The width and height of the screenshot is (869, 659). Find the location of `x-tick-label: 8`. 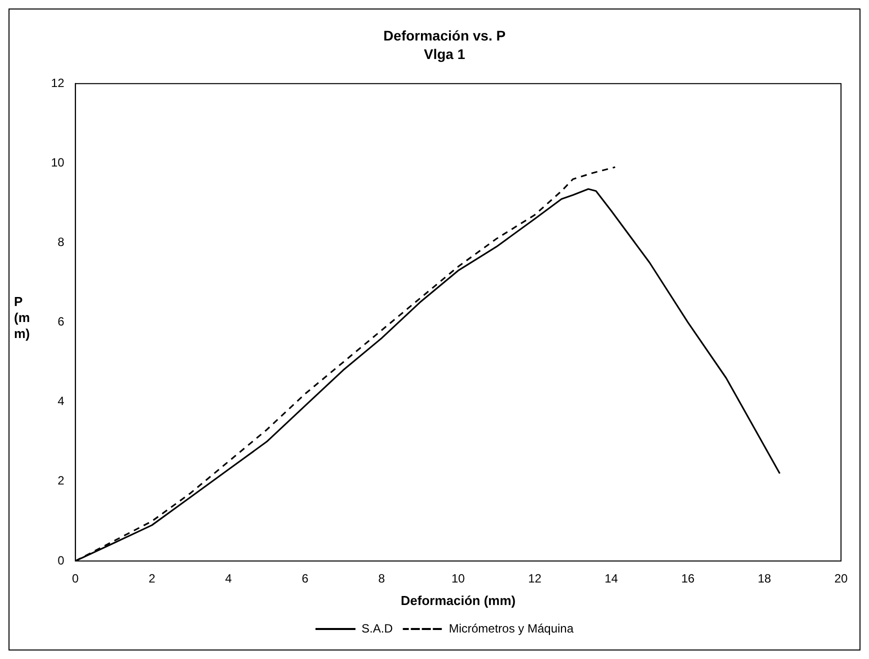

x-tick-label: 8 is located at coordinates (382, 579).